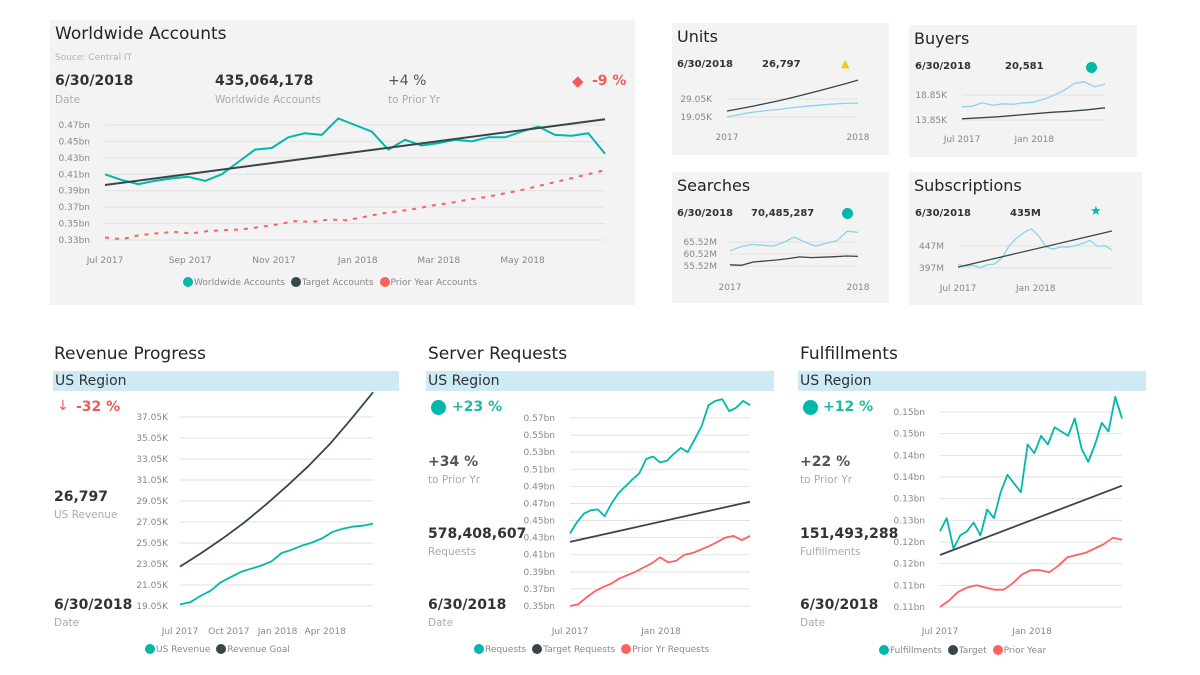 This screenshot has height=675, width=1200. I want to click on kpi-value-label: Worldwide Accounts, so click(268, 100).